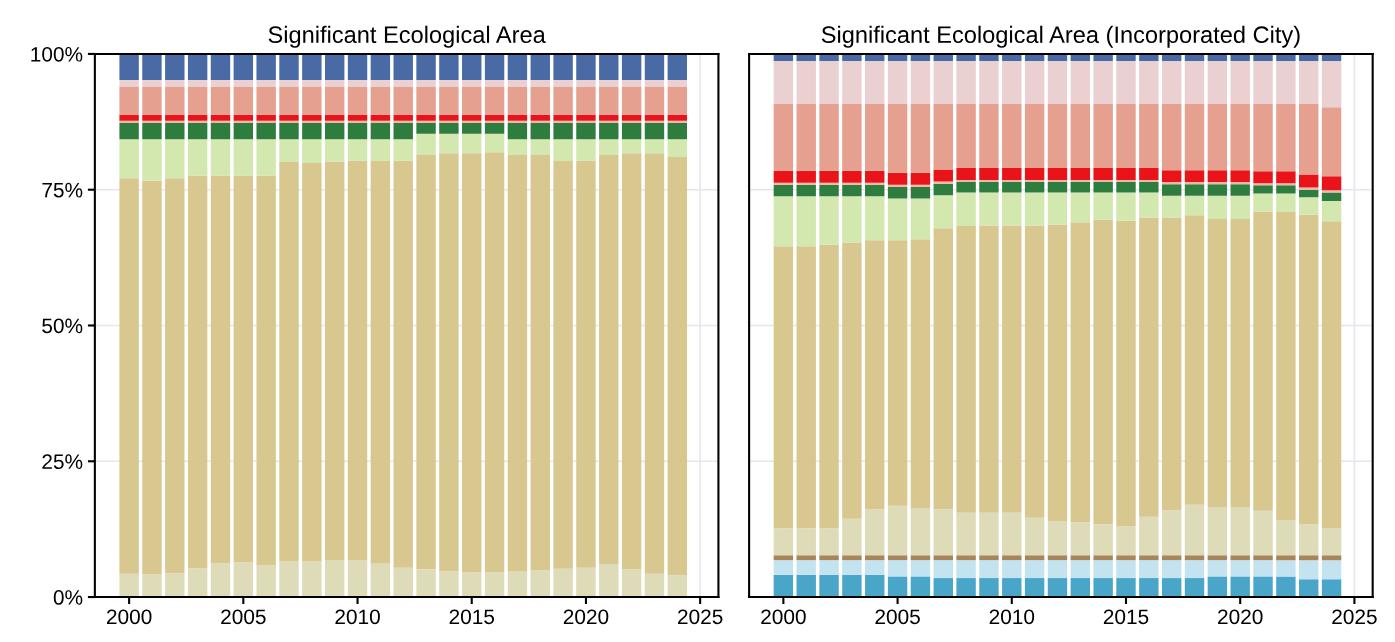 The height and width of the screenshot is (642, 1395). Describe the element at coordinates (62, 326) in the screenshot. I see `y-tick-label: 50%` at that location.